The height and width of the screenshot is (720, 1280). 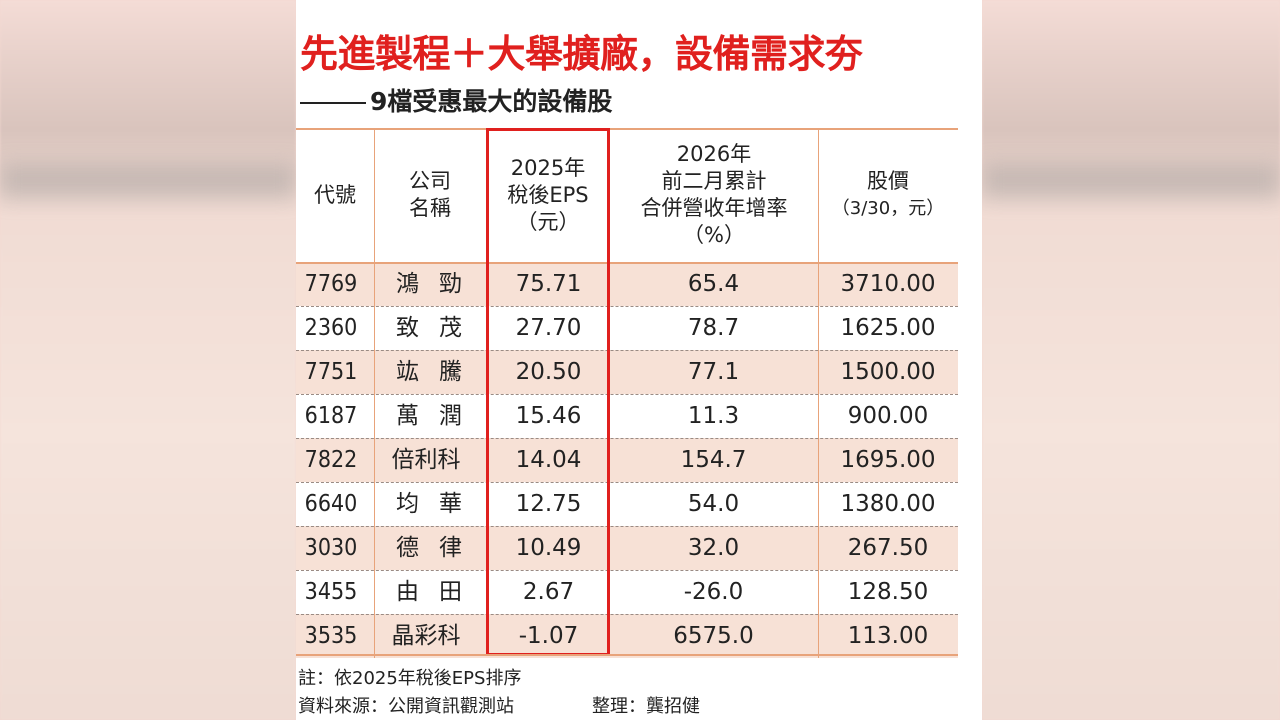 What do you see at coordinates (410, 678) in the screenshot?
I see `footnote: 註：依2025年稅後EPS排序` at bounding box center [410, 678].